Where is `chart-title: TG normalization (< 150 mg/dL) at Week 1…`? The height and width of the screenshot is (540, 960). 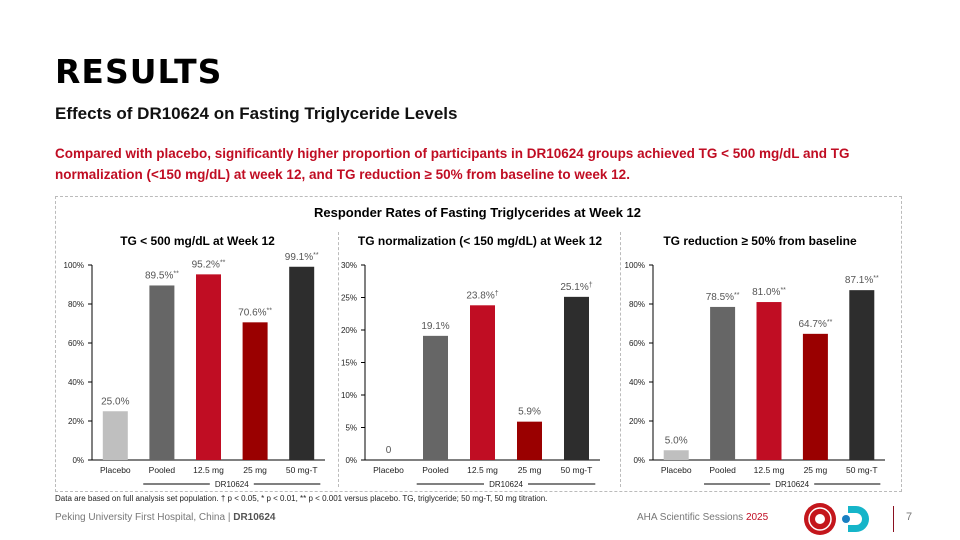
chart-title: TG normalization (< 150 mg/dL) at Week 1… is located at coordinates (480, 241).